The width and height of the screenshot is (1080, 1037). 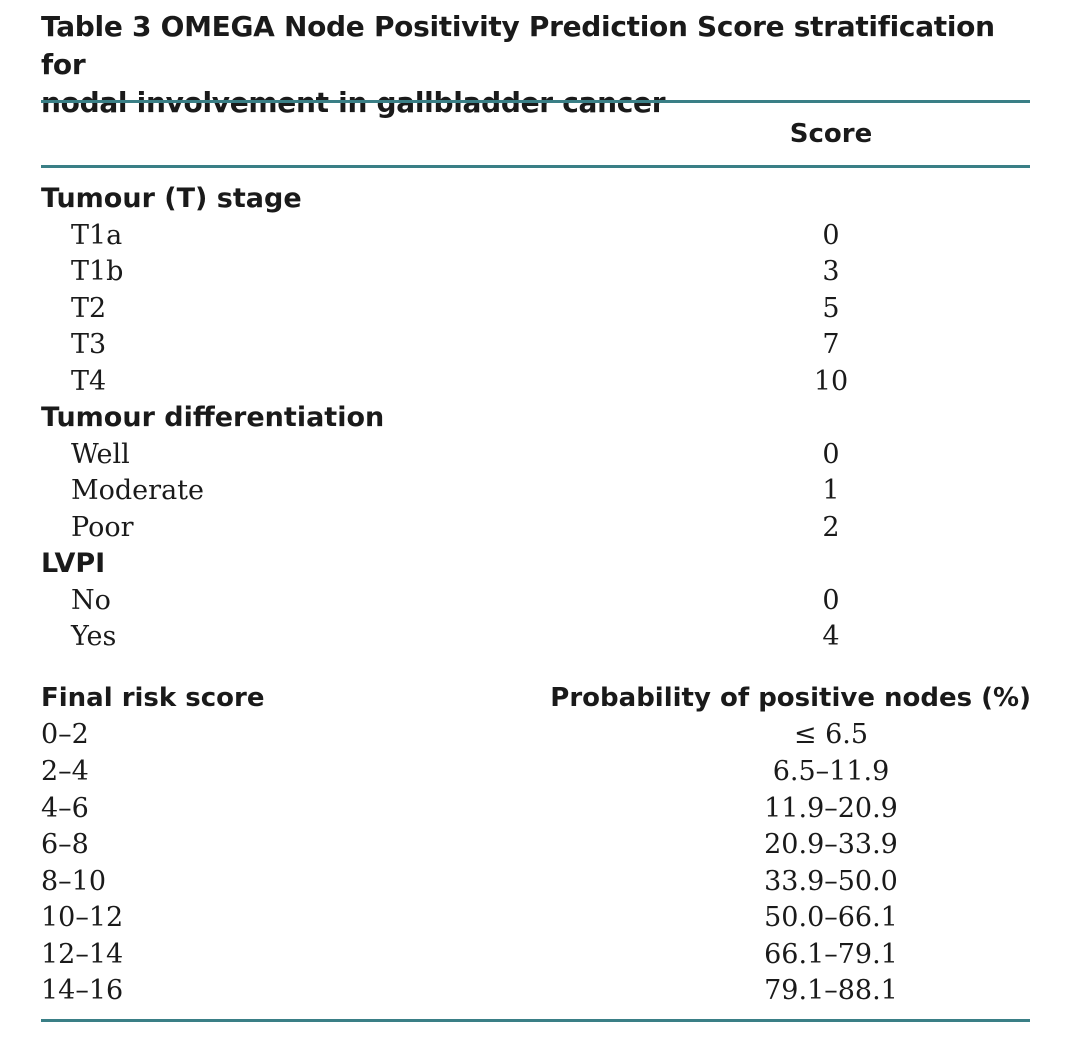 I want to click on risk-row: 10–12 50.0–66.1, so click(x=535, y=917).